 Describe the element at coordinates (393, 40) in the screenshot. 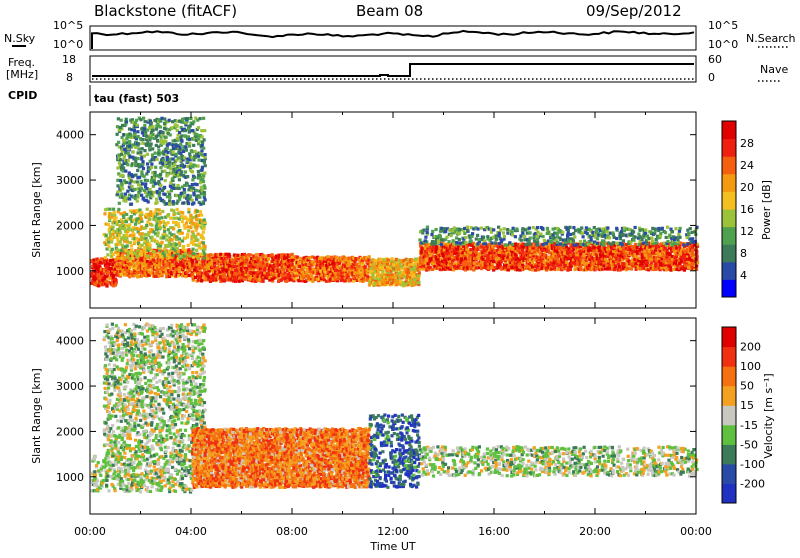

I see `nsky-trace` at that location.